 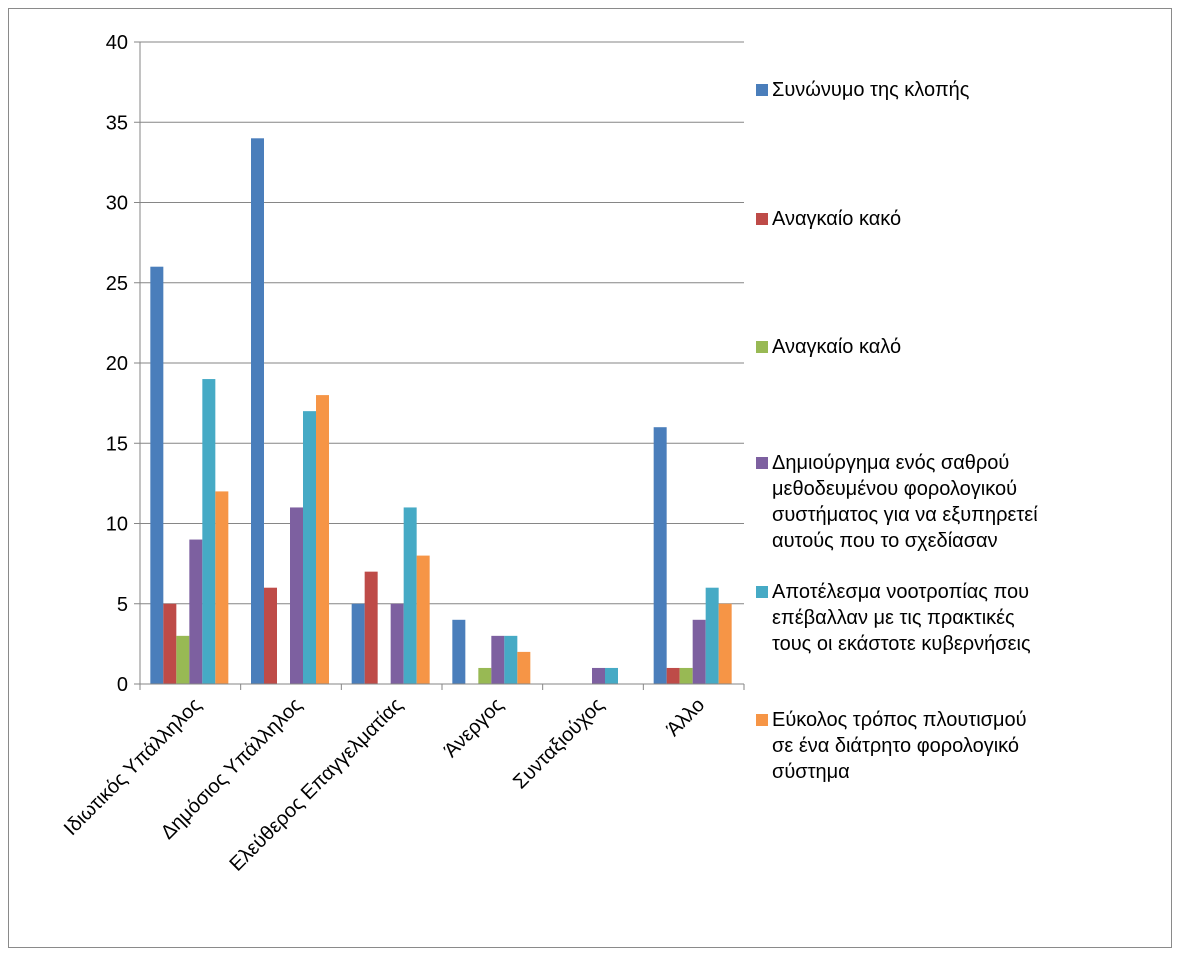 What do you see at coordinates (117, 284) in the screenshot?
I see `y-tick-label: 25` at bounding box center [117, 284].